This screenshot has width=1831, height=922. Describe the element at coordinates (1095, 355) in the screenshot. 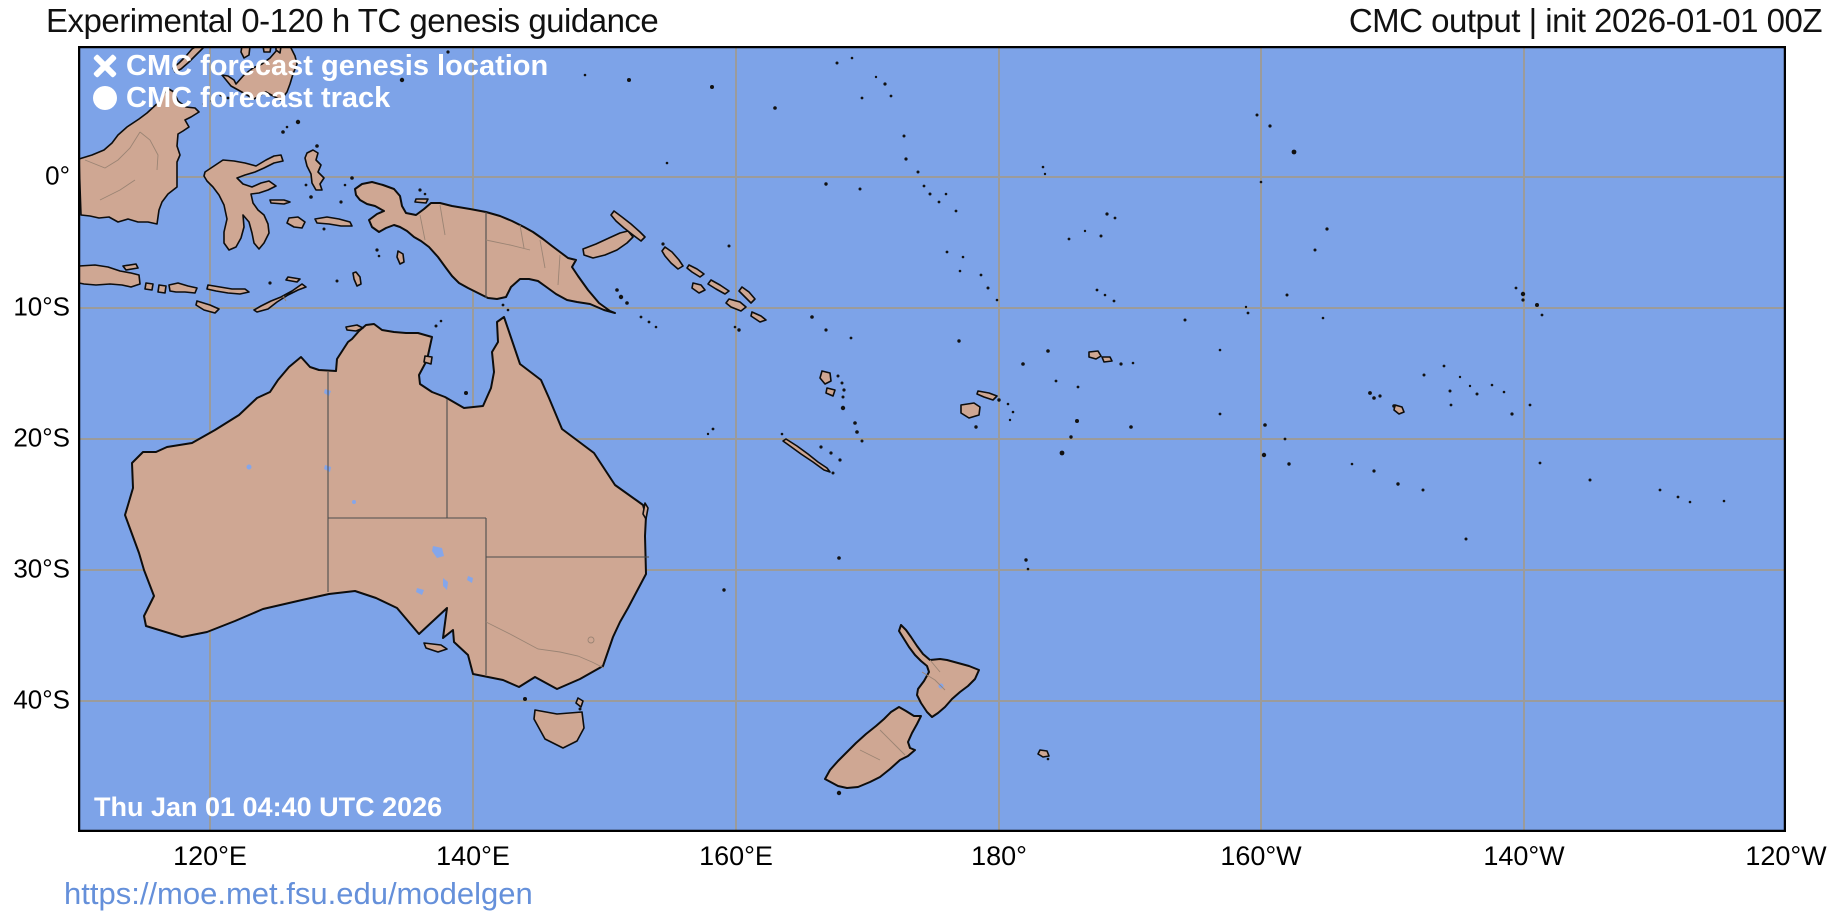

I see `savaii` at that location.